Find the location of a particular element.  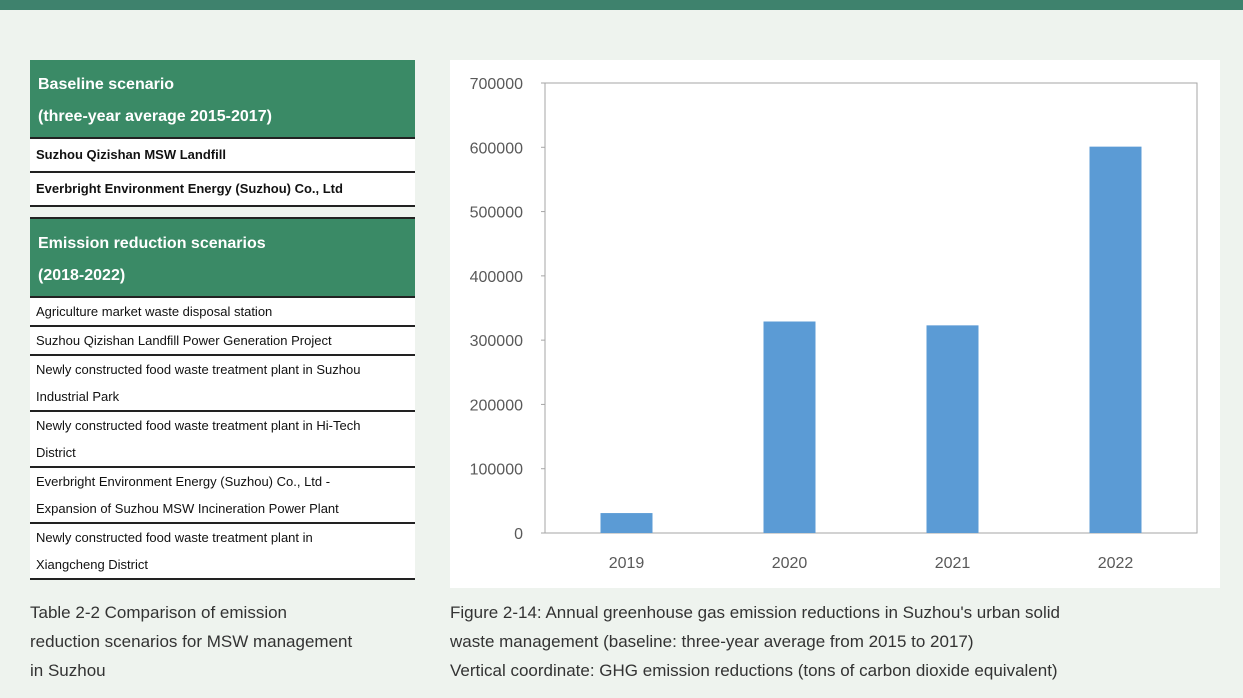

top-bar is located at coordinates (621, 5).